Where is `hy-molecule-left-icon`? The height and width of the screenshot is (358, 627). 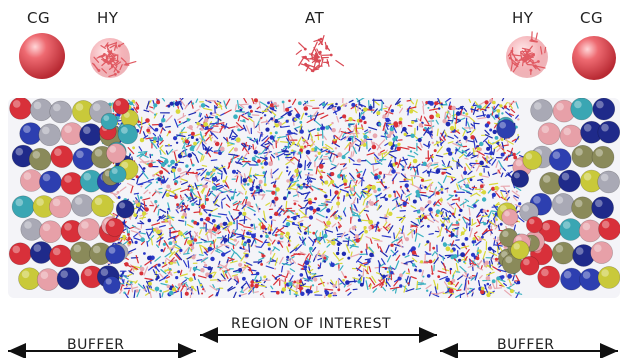 hy-molecule-left-icon is located at coordinates (113, 58).